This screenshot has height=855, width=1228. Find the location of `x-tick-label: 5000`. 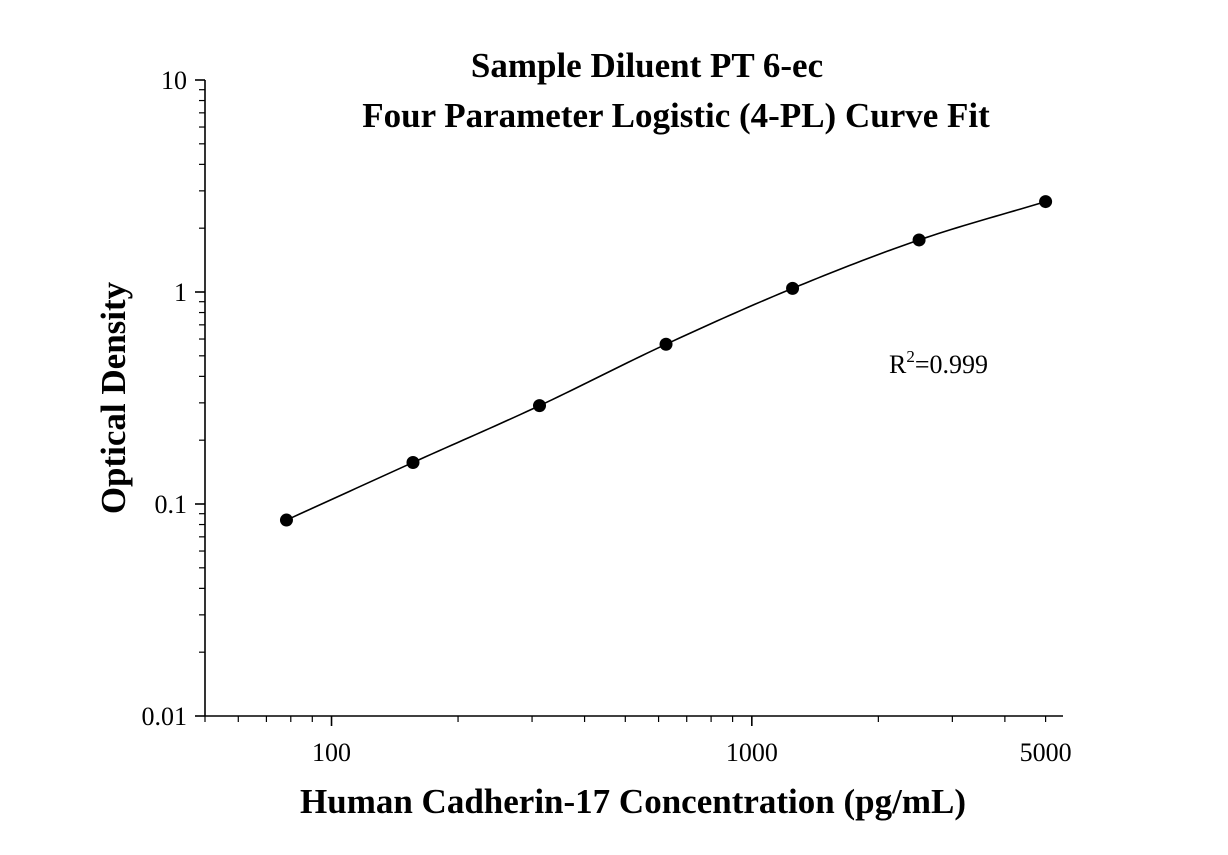

x-tick-label: 5000 is located at coordinates (1046, 752).